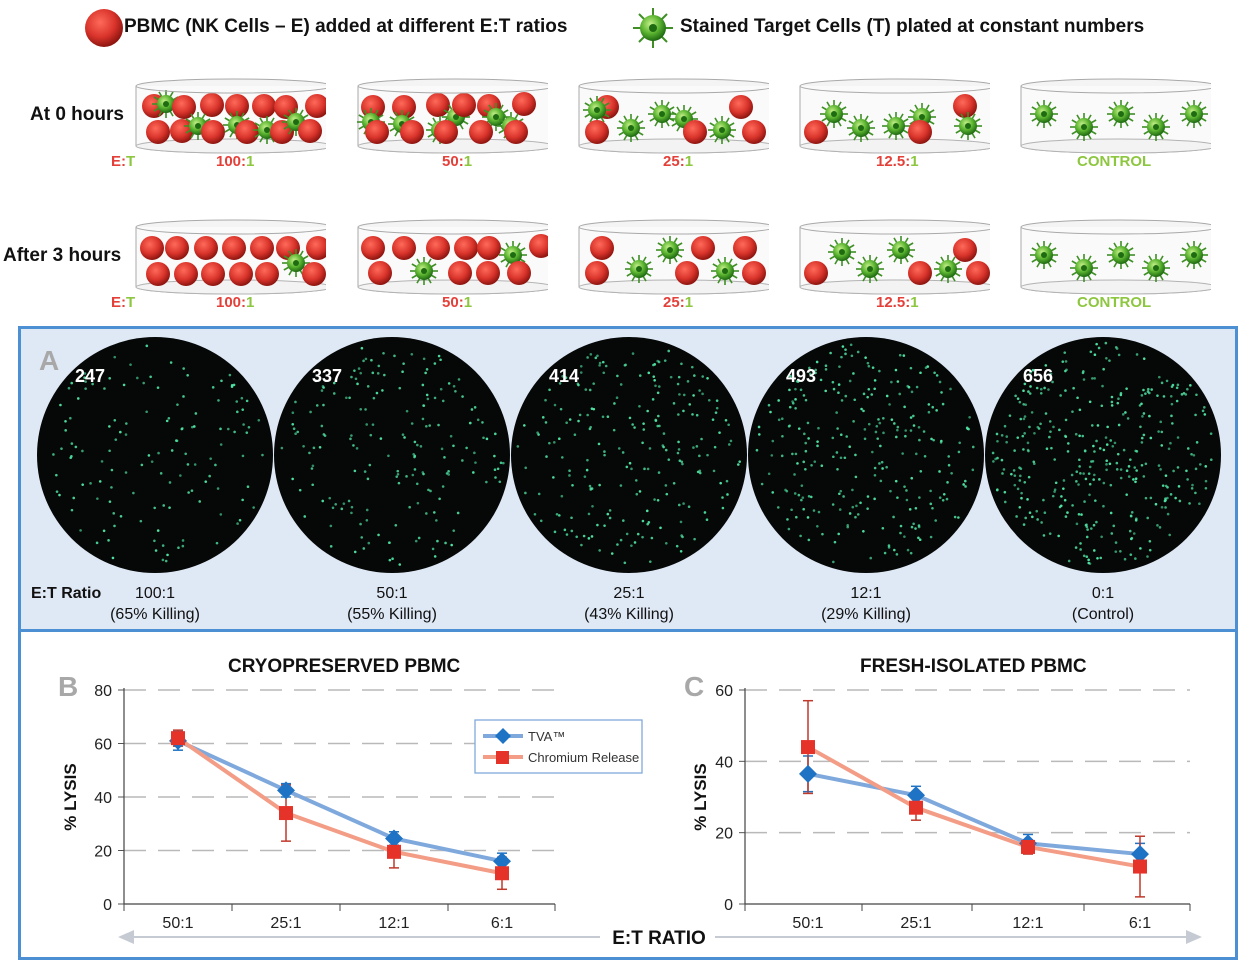 This screenshot has height=962, width=1256. What do you see at coordinates (393, 923) in the screenshot?
I see `x-tick-label: 12:1` at bounding box center [393, 923].